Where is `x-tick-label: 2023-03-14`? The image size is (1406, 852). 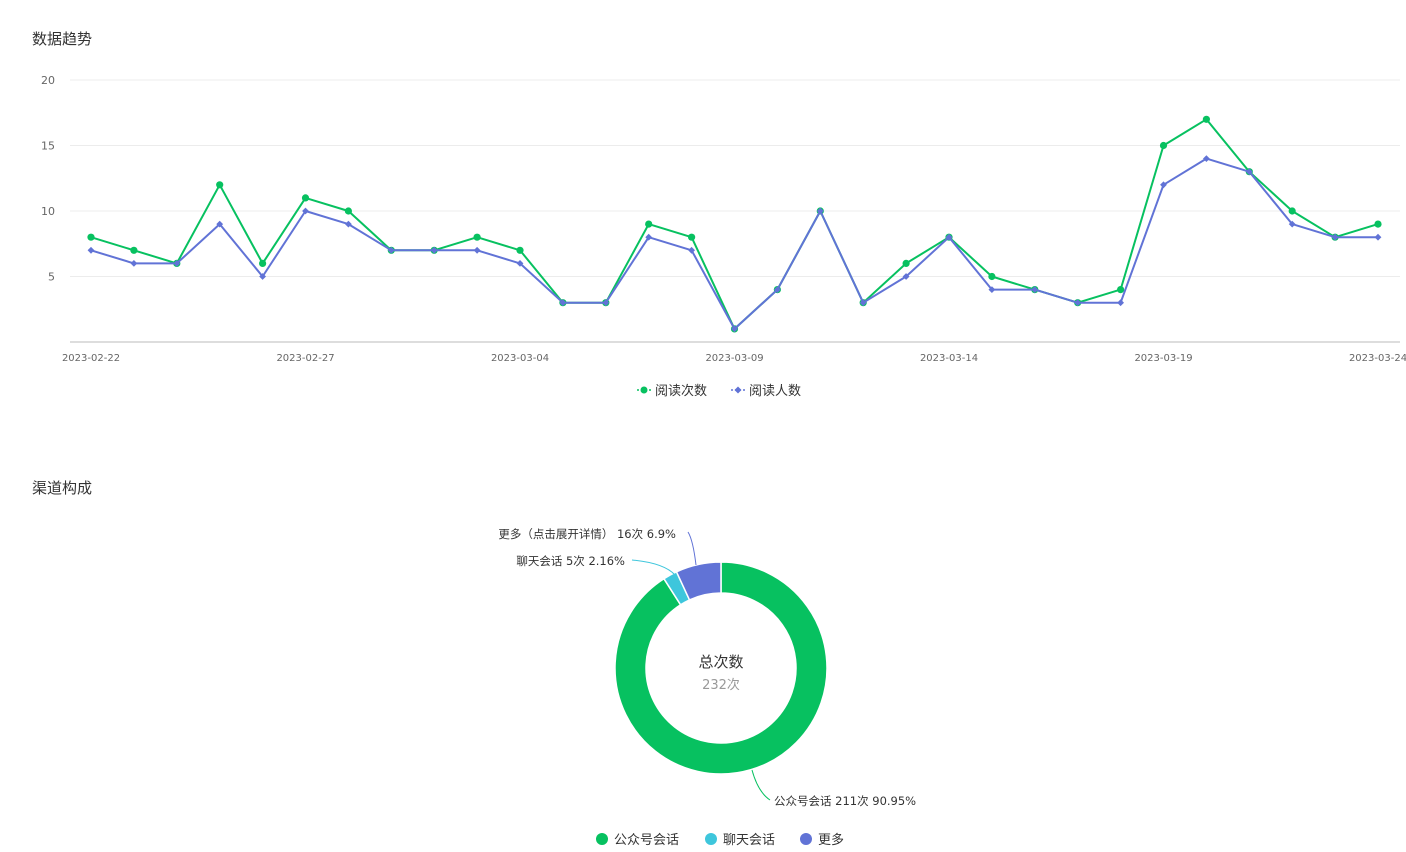 x-tick-label: 2023-03-14 is located at coordinates (949, 358).